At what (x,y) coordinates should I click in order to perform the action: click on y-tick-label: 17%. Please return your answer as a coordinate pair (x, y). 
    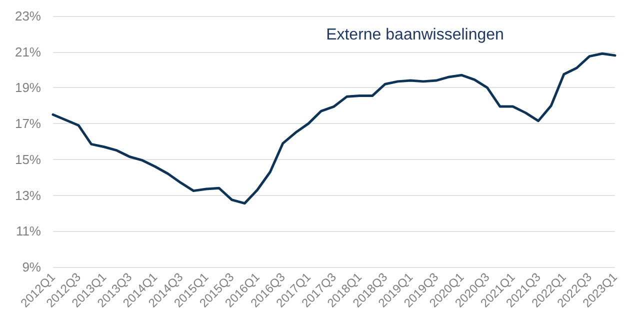
    Looking at the image, I should click on (28, 124).